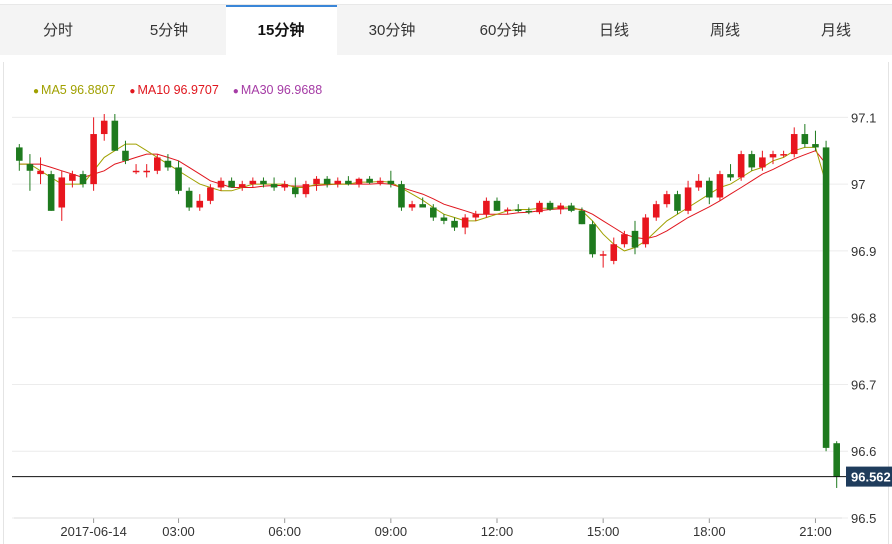 This screenshot has height=544, width=892. What do you see at coordinates (284, 531) in the screenshot?
I see `x-tick-label: 06:00` at bounding box center [284, 531].